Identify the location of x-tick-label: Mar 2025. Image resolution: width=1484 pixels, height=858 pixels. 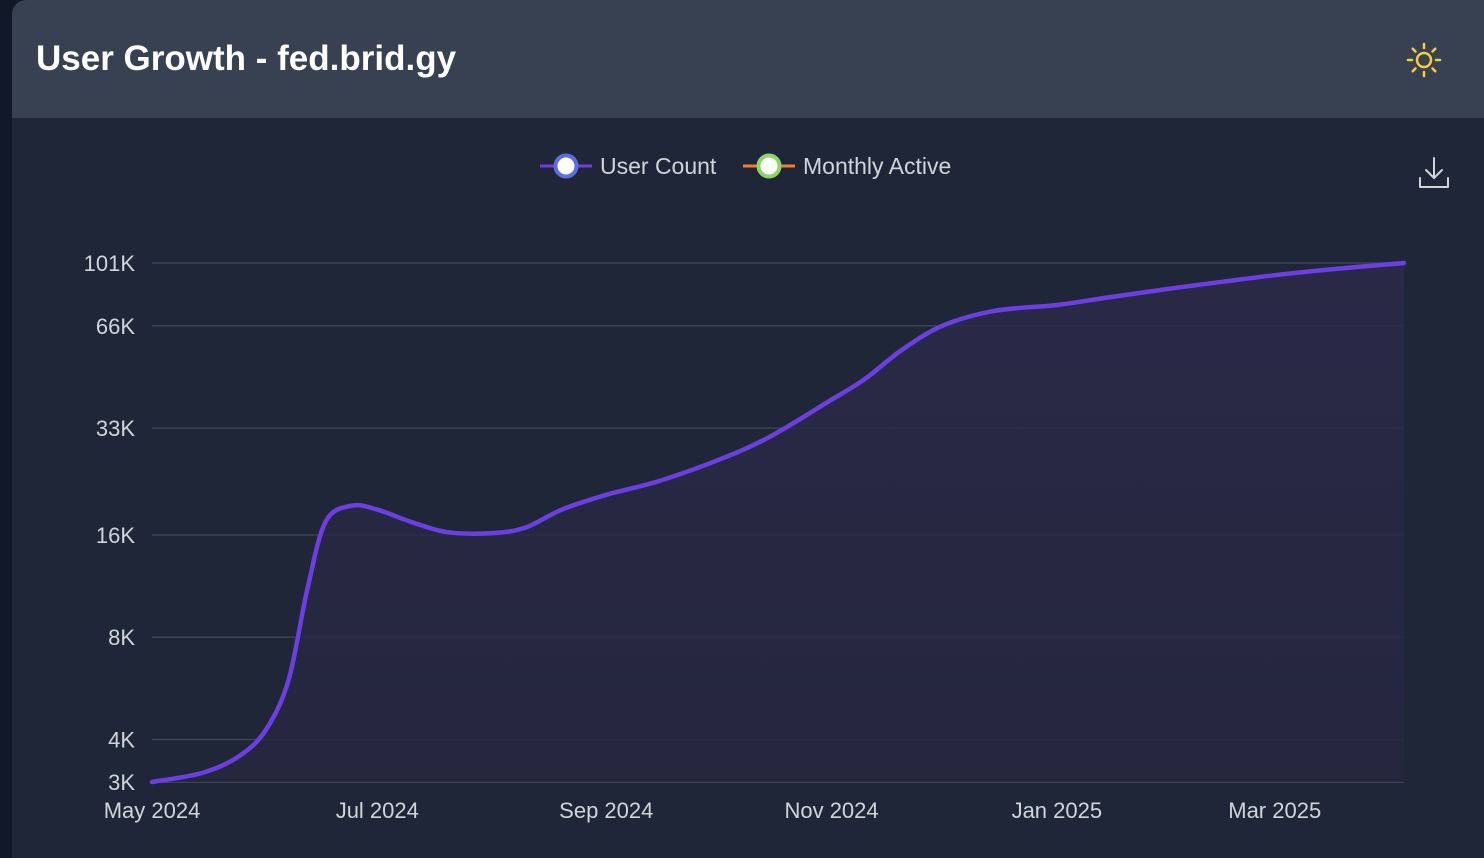
(1274, 810).